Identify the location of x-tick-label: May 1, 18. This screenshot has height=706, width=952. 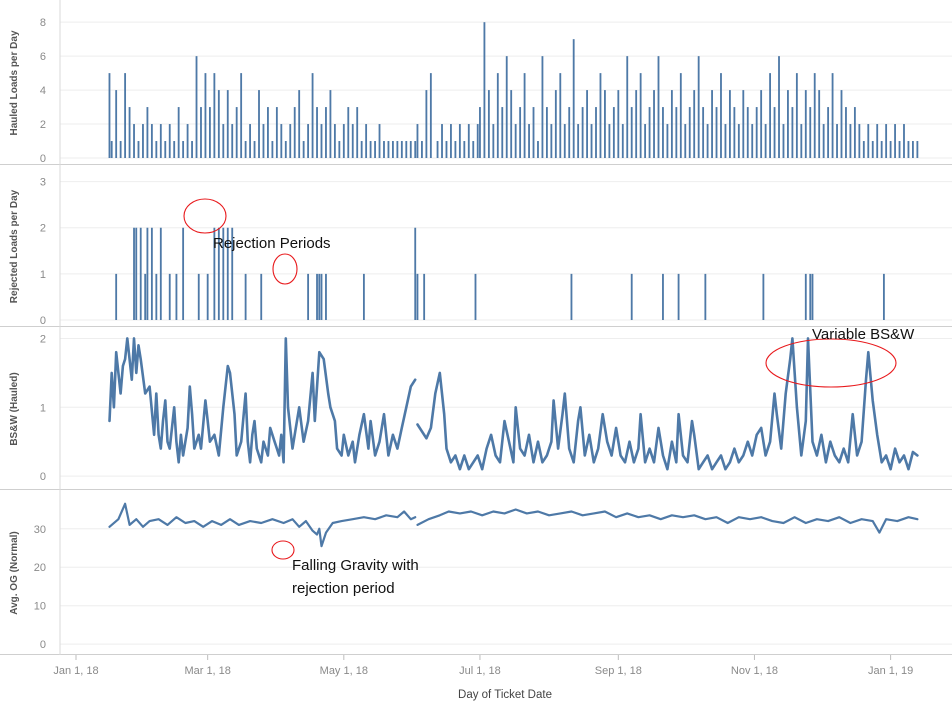
(344, 671).